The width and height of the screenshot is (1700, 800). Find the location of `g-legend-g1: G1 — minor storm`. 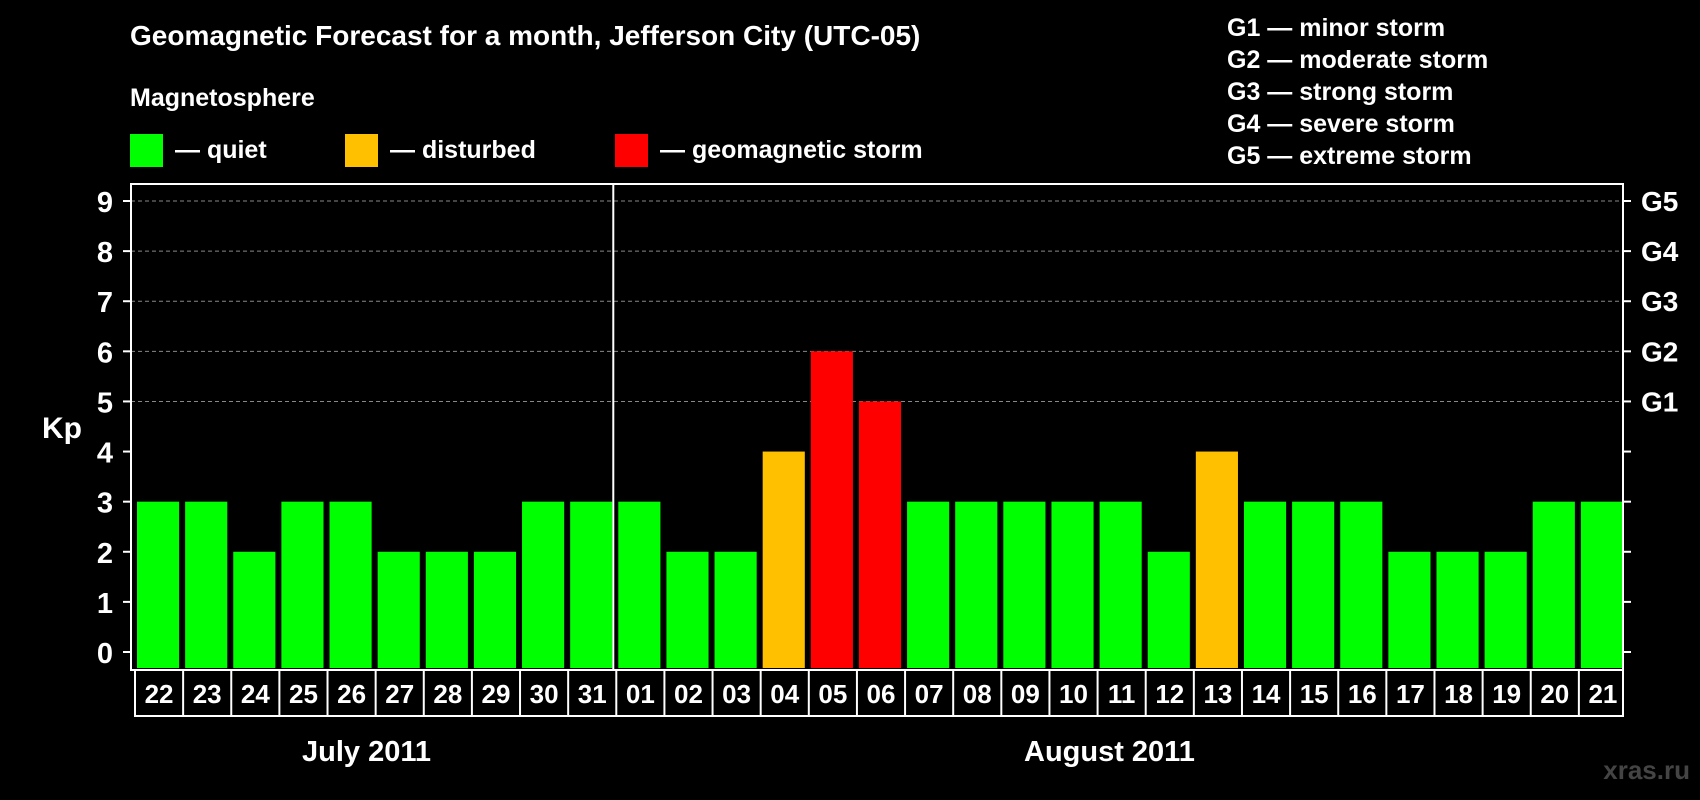

g-legend-g1: G1 — minor storm is located at coordinates (1336, 28).